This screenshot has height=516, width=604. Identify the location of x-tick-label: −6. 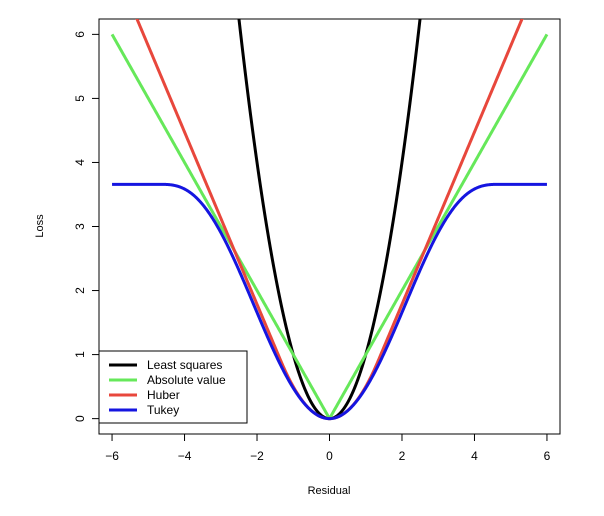
(112, 456).